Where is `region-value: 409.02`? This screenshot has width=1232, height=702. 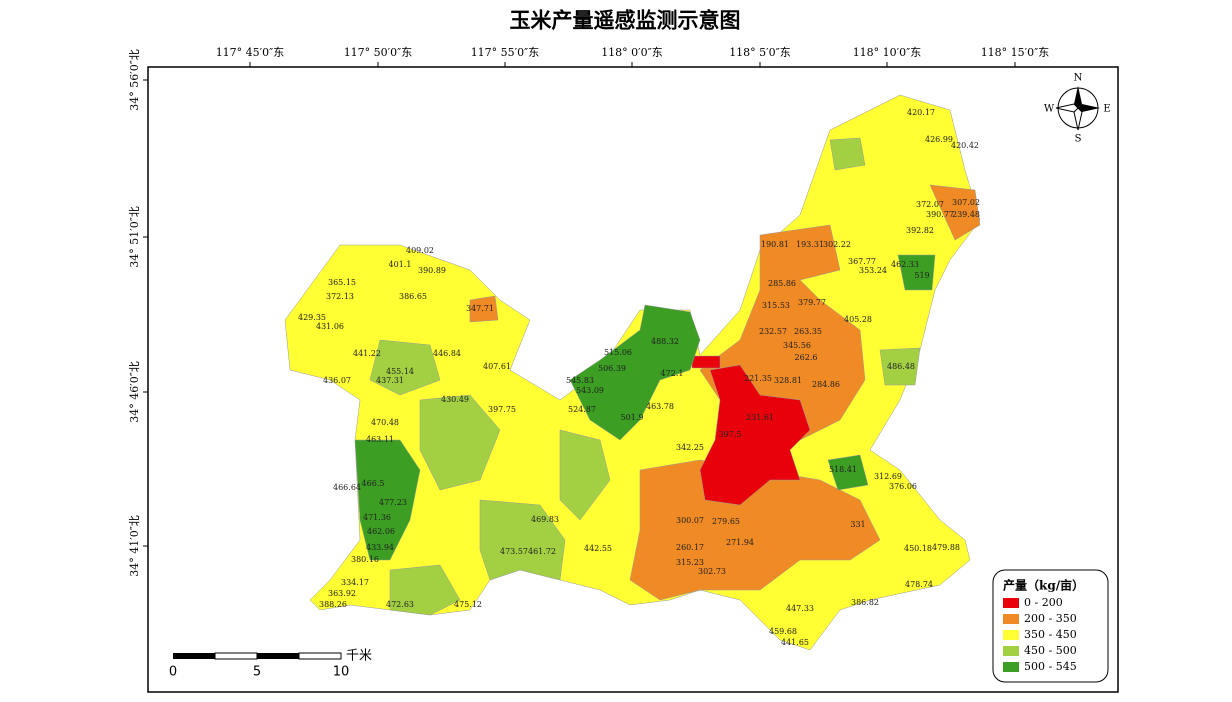
region-value: 409.02 is located at coordinates (420, 250).